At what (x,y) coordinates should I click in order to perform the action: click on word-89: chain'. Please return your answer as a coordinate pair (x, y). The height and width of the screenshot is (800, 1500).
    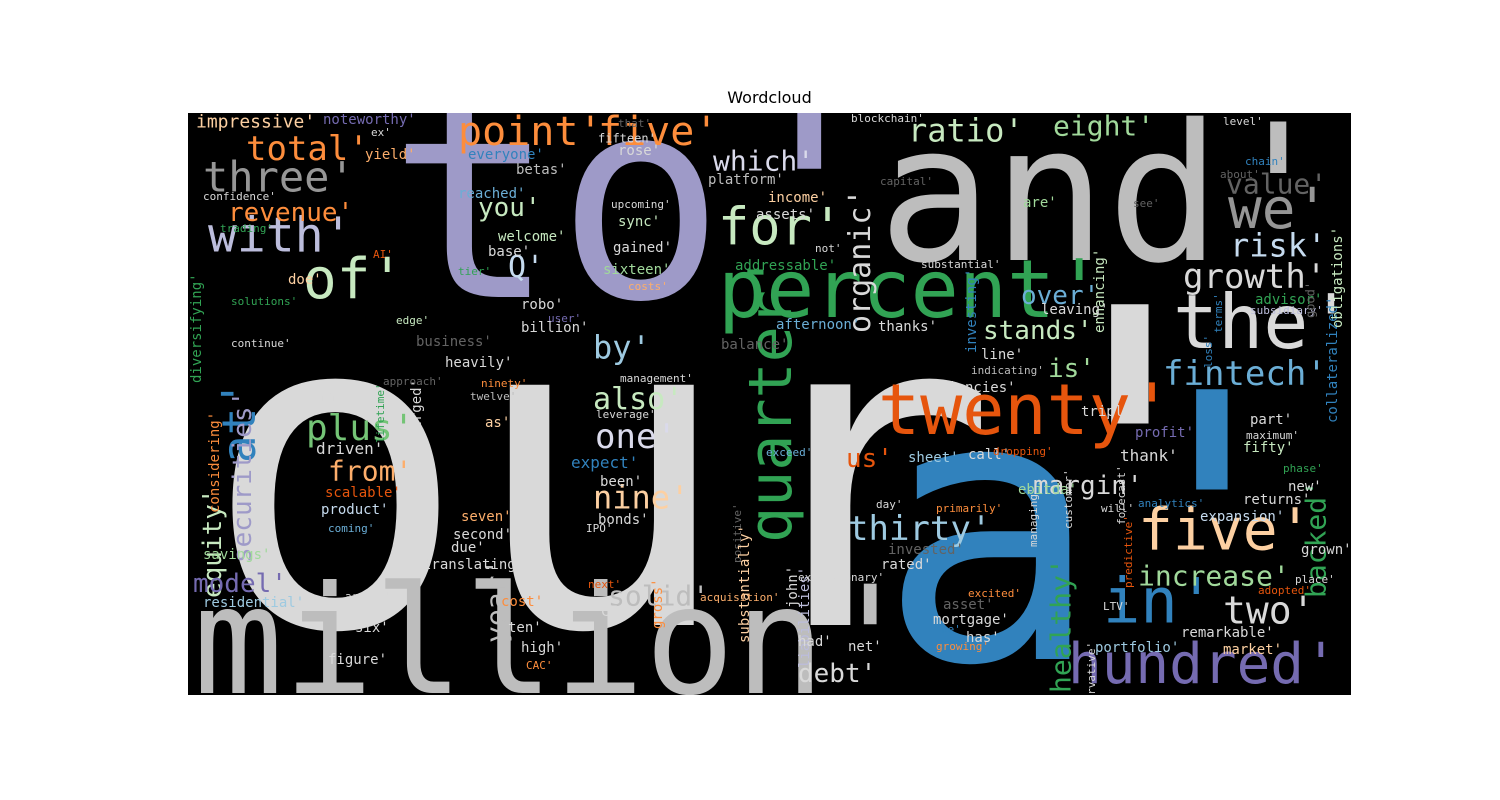
    Looking at the image, I should click on (1265, 161).